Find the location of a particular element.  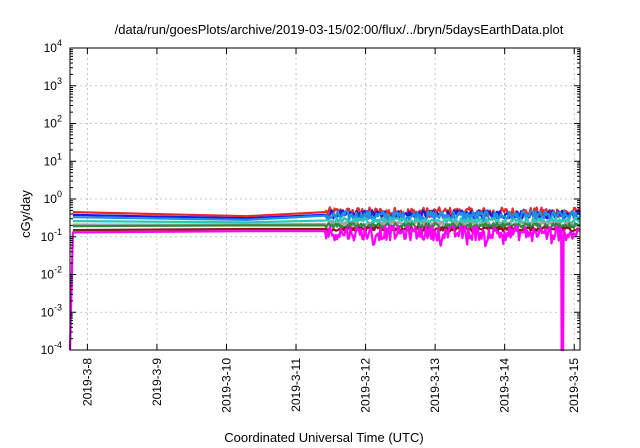

y-tick-label: 10⁻² is located at coordinates (51, 273).